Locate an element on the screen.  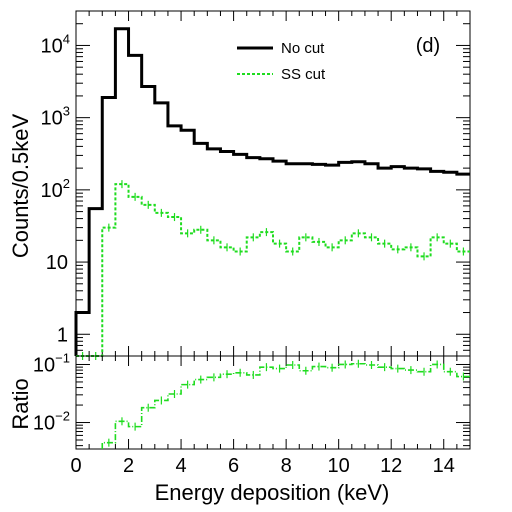
x-tick-label: 14 is located at coordinates (444, 466).